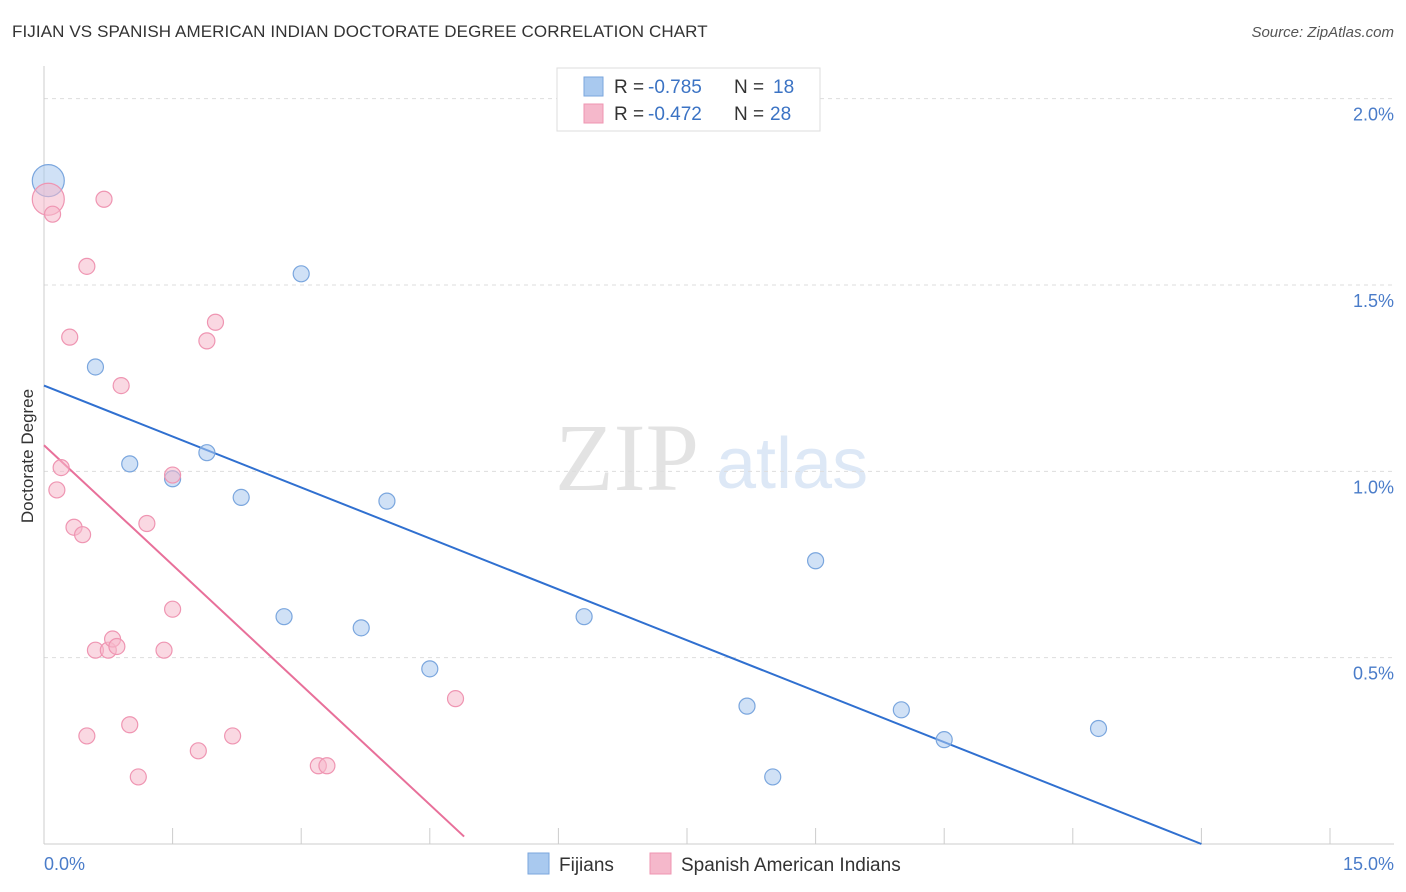 The height and width of the screenshot is (892, 1406). What do you see at coordinates (1373, 301) in the screenshot?
I see `y-tick-label-2: 1.5%` at bounding box center [1373, 301].